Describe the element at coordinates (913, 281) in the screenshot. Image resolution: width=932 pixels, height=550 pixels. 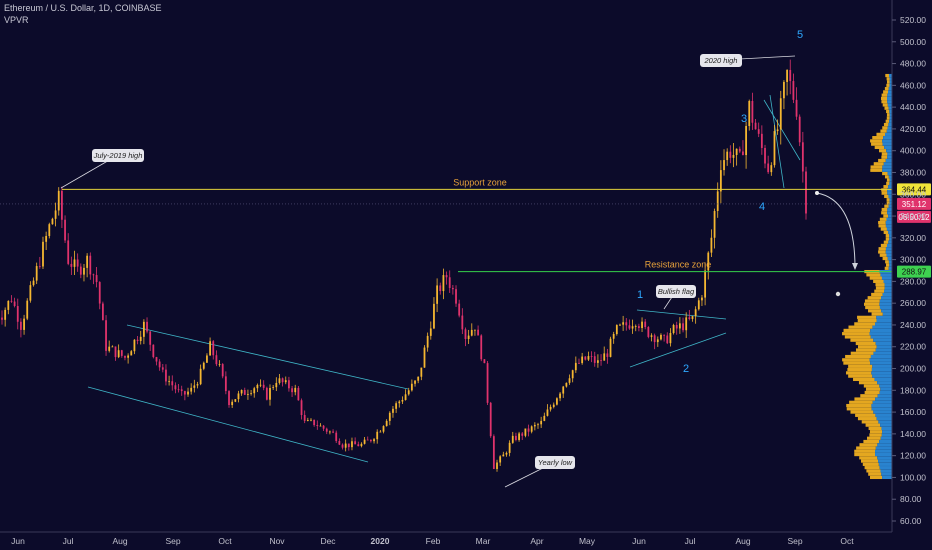
I see `y-tick-label: 280.00` at that location.